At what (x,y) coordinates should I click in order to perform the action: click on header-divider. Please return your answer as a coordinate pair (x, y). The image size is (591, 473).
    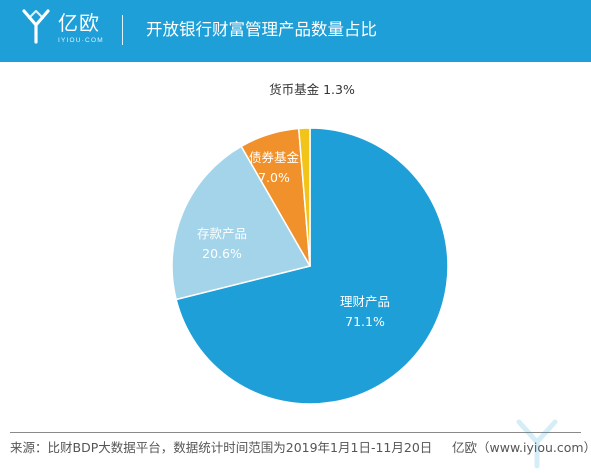
    Looking at the image, I should click on (122, 30).